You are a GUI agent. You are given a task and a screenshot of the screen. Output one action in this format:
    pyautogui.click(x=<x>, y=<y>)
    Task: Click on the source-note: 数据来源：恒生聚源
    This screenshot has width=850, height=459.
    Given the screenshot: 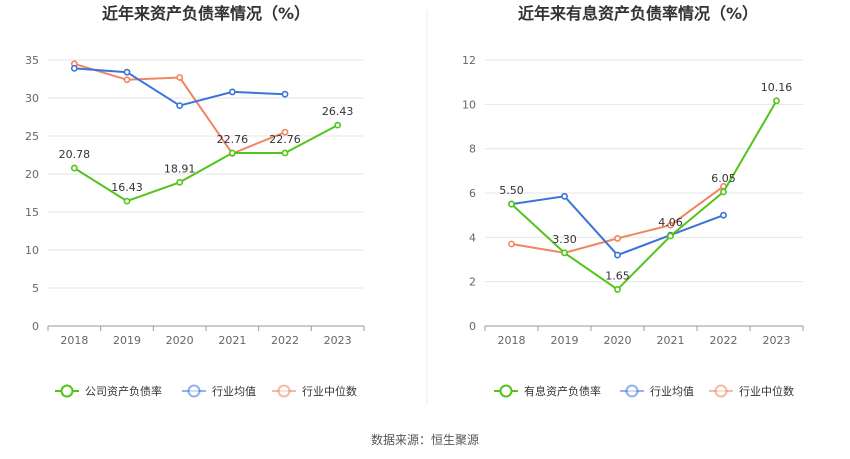 What is the action you would take?
    pyautogui.click(x=425, y=439)
    